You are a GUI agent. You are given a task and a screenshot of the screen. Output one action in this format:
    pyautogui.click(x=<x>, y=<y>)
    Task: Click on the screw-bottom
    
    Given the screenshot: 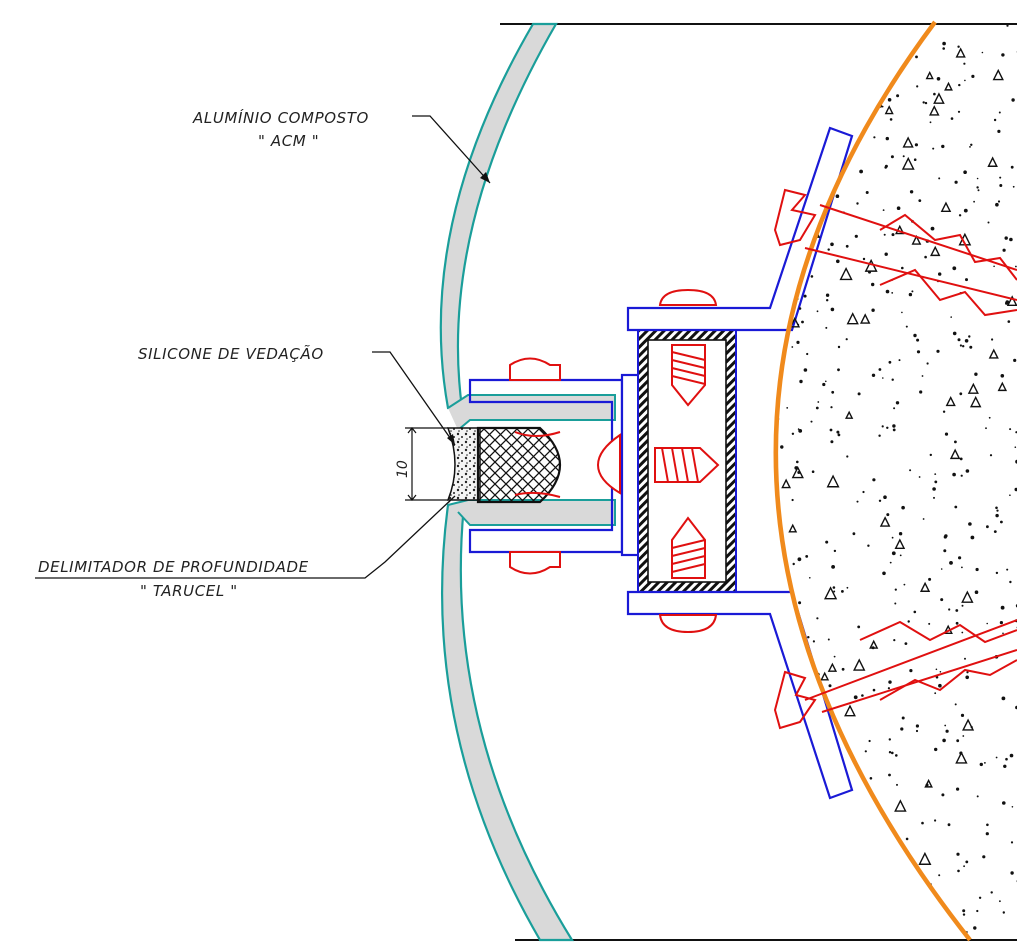 What is the action you would take?
    pyautogui.click(x=688, y=547)
    